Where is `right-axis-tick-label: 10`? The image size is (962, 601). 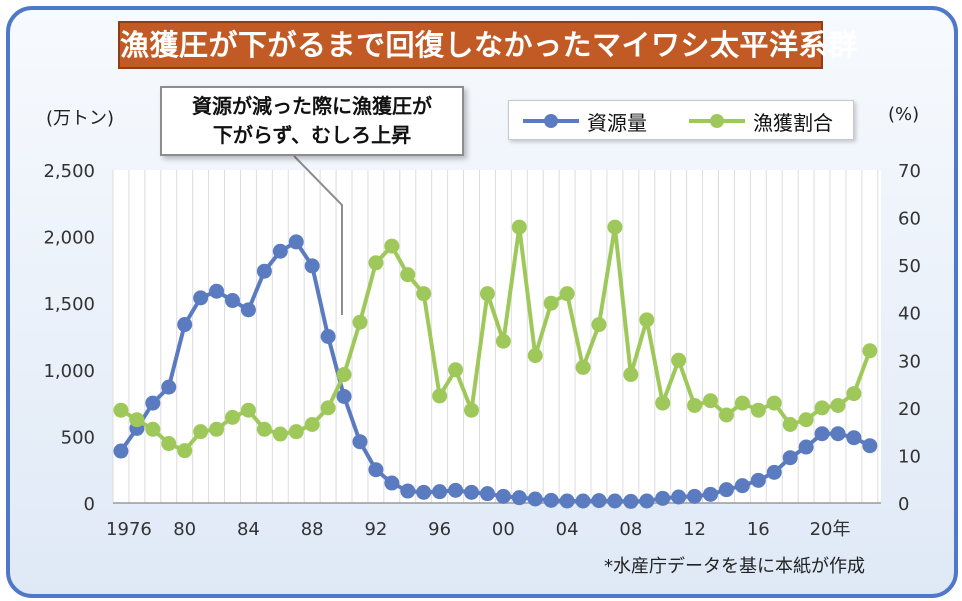 right-axis-tick-label: 10 is located at coordinates (909, 456).